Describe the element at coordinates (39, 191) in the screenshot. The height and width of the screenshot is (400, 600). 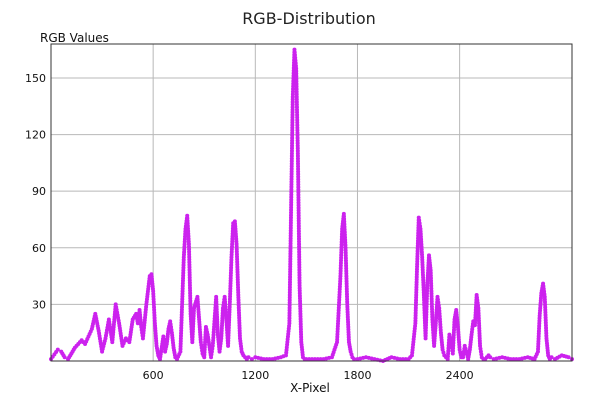
I see `y-tick-label: 90` at that location.